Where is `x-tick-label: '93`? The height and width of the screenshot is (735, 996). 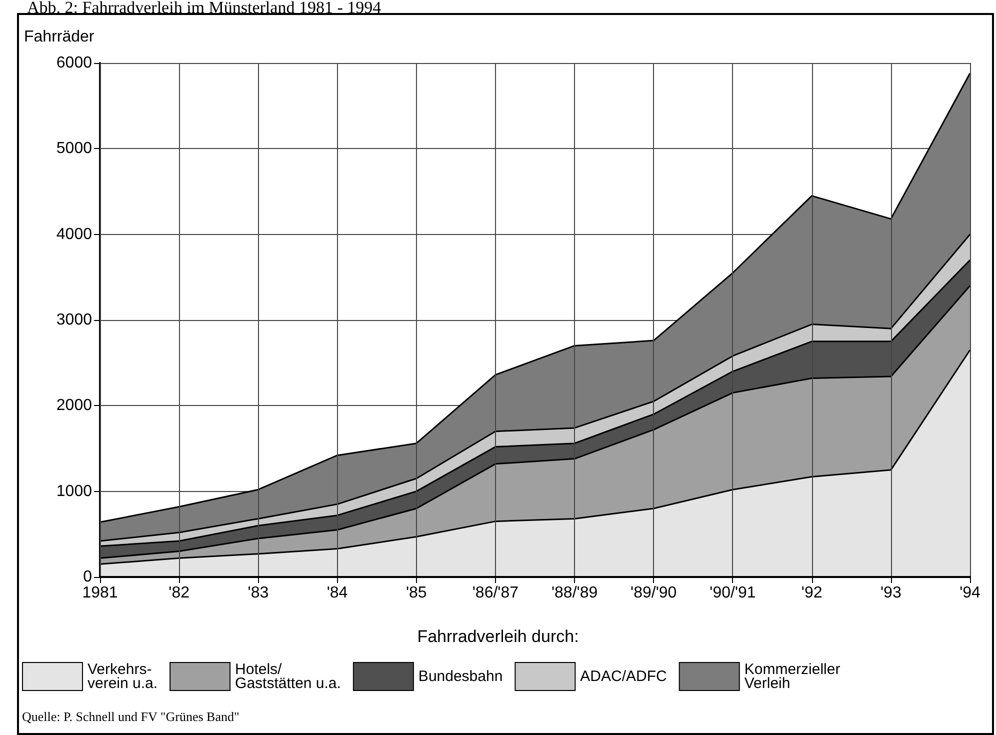
x-tick-label: '93 is located at coordinates (891, 593).